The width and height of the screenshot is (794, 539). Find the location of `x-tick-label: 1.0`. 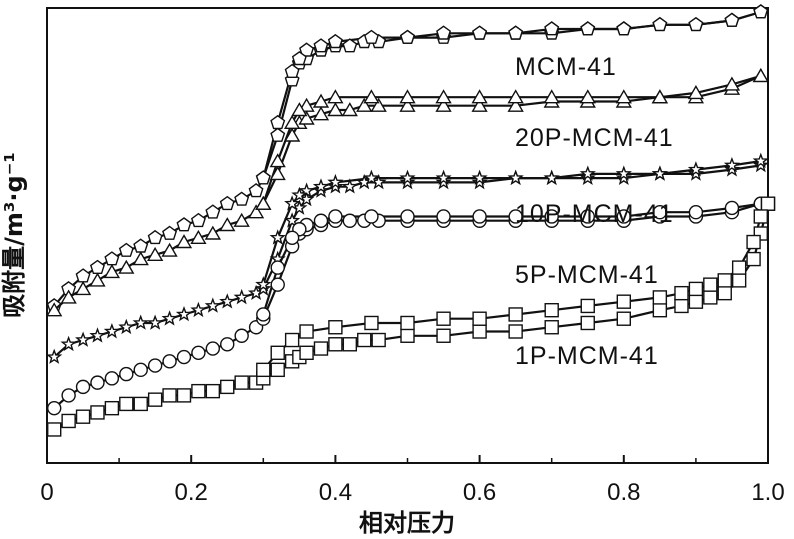

x-tick-label: 1.0 is located at coordinates (767, 492).